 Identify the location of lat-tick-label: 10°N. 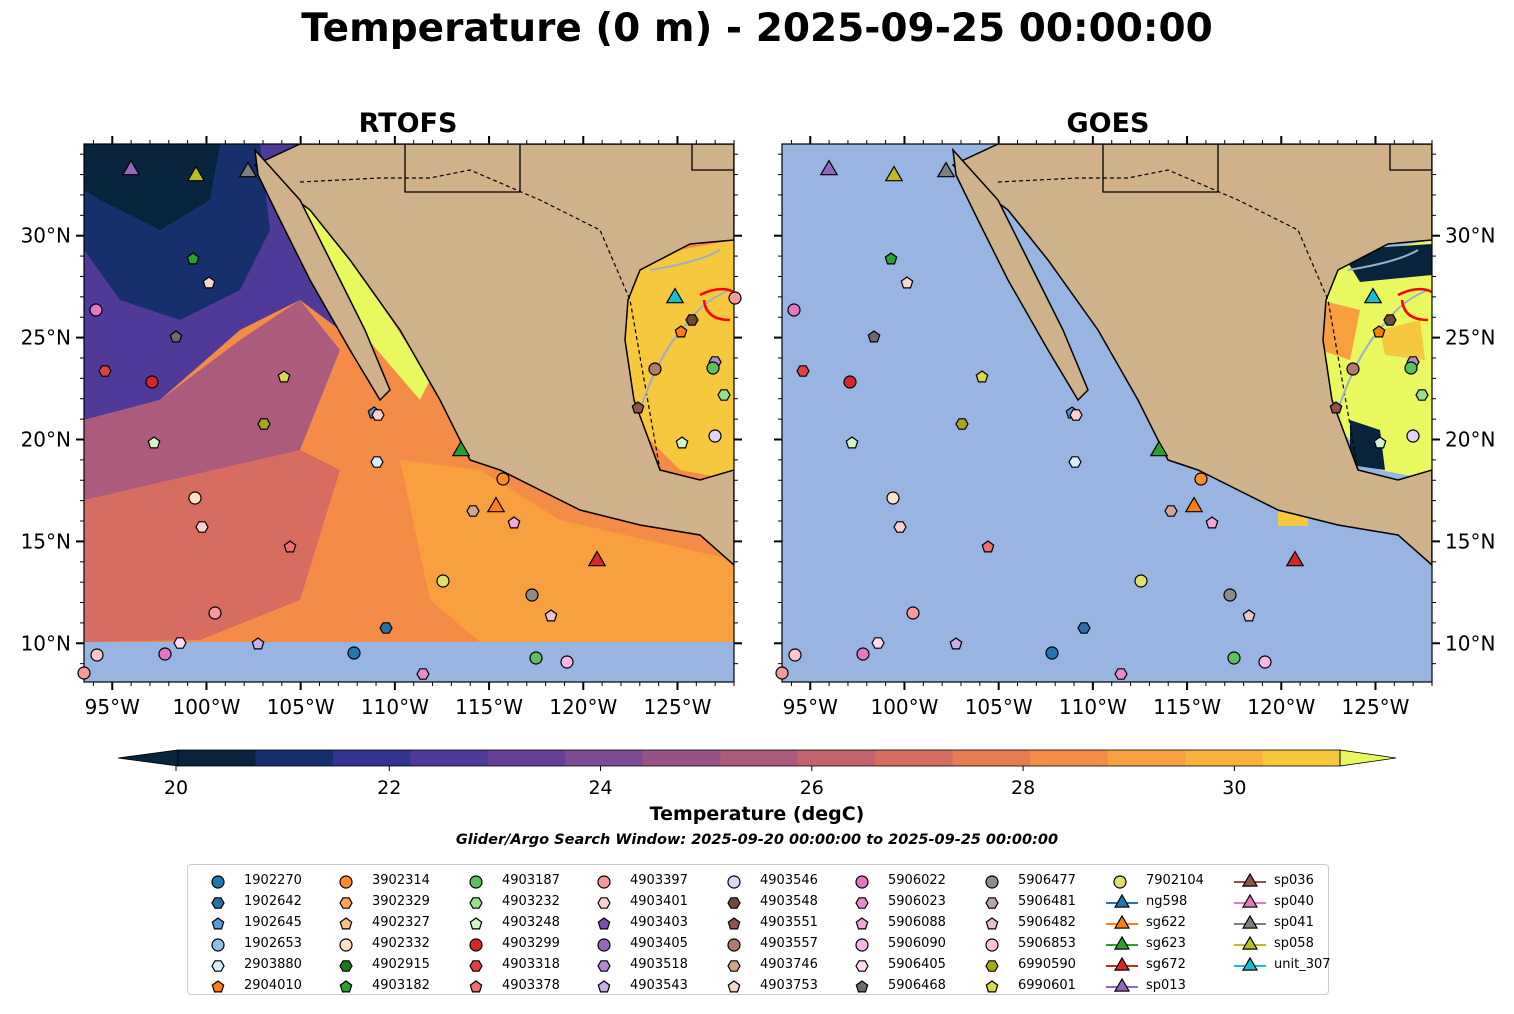
(1470, 643).